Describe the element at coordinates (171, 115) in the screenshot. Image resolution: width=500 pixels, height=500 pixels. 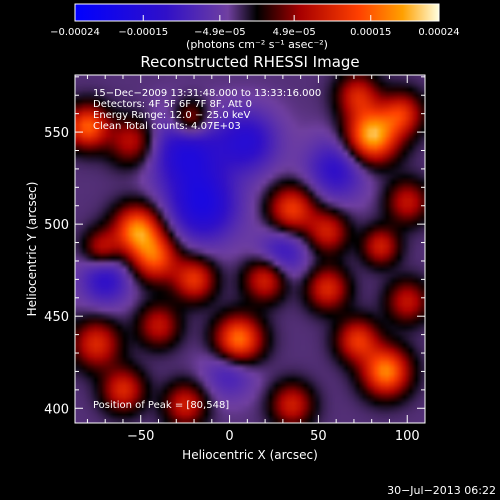
I see `annotation-line: Energy Range: 12.0 − 25.0 keV` at that location.